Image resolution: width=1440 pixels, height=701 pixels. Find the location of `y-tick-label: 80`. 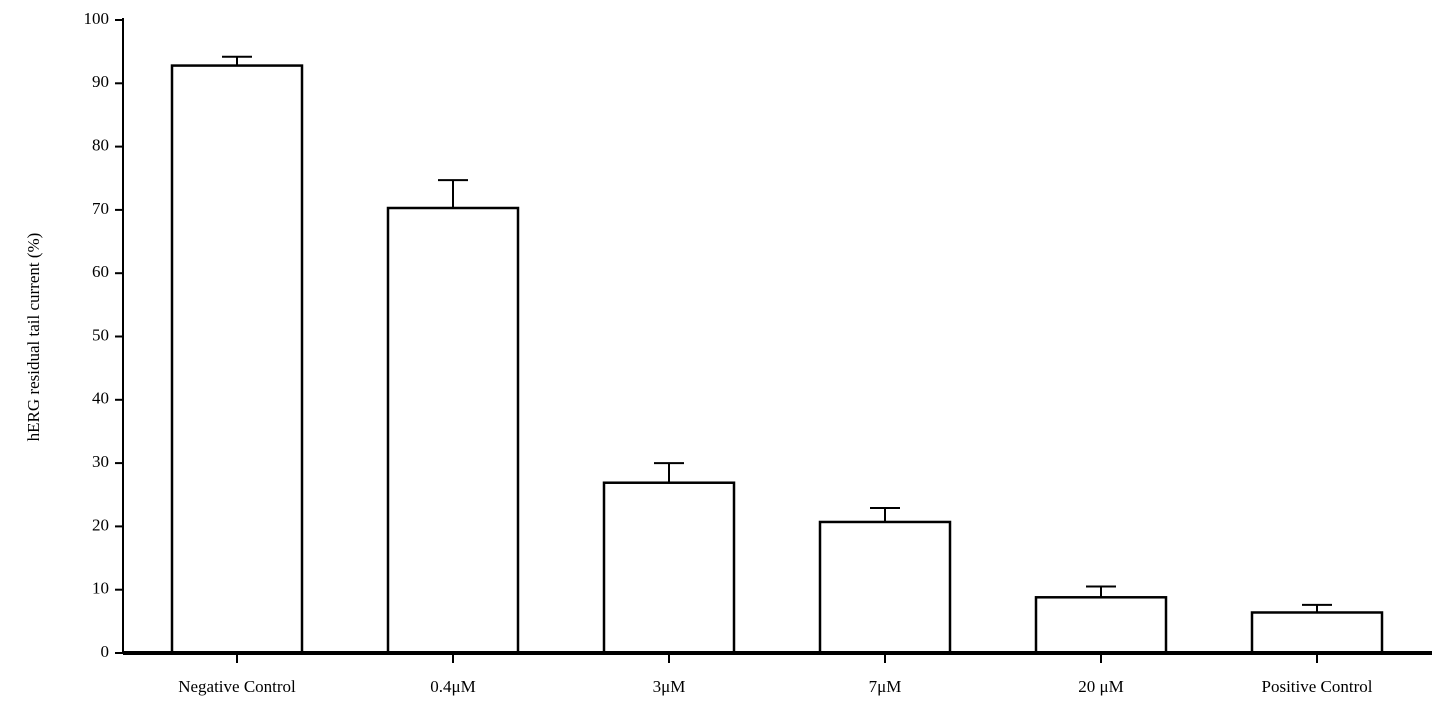

y-tick-label: 80 is located at coordinates (100, 145).